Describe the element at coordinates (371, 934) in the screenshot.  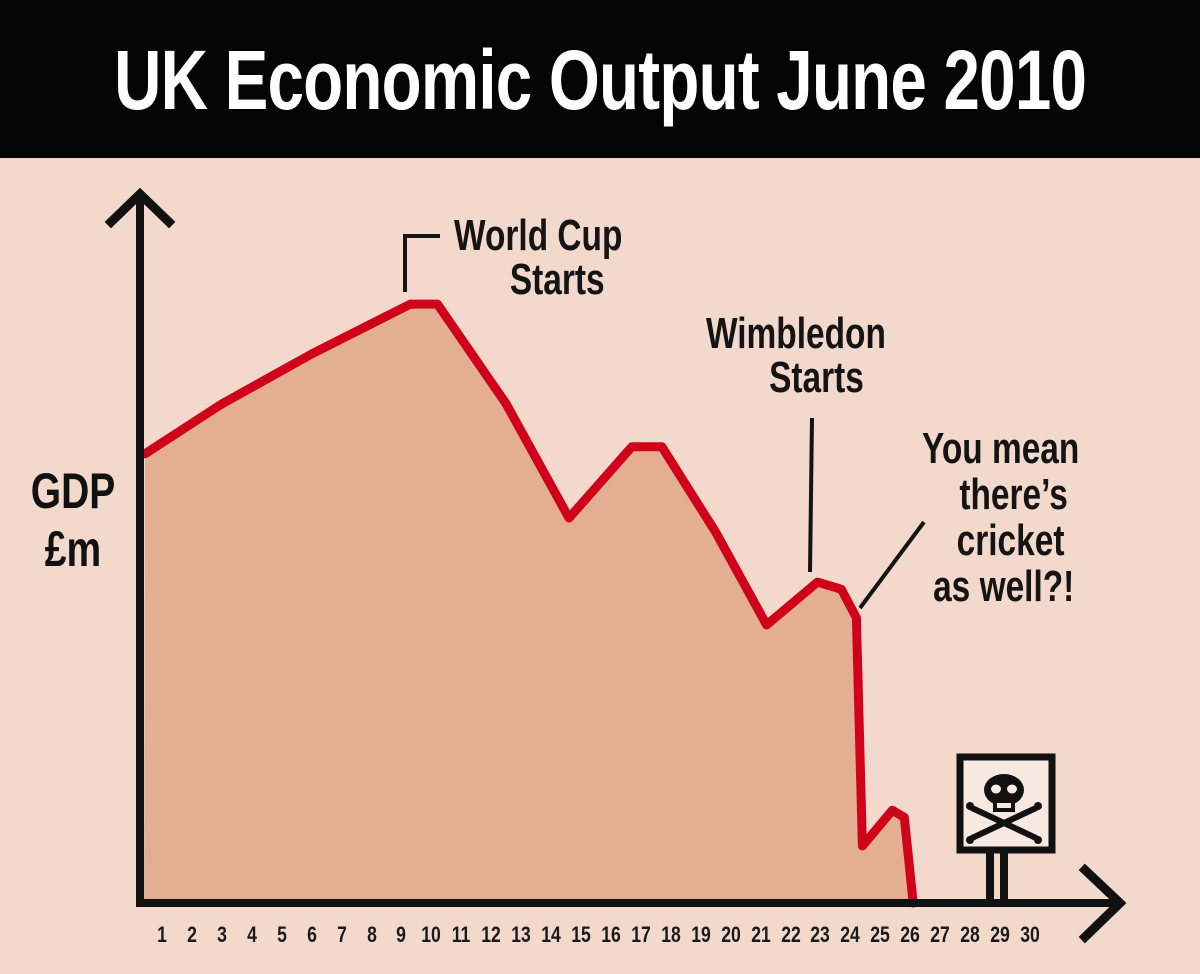
I see `x-tick-label: 8` at that location.